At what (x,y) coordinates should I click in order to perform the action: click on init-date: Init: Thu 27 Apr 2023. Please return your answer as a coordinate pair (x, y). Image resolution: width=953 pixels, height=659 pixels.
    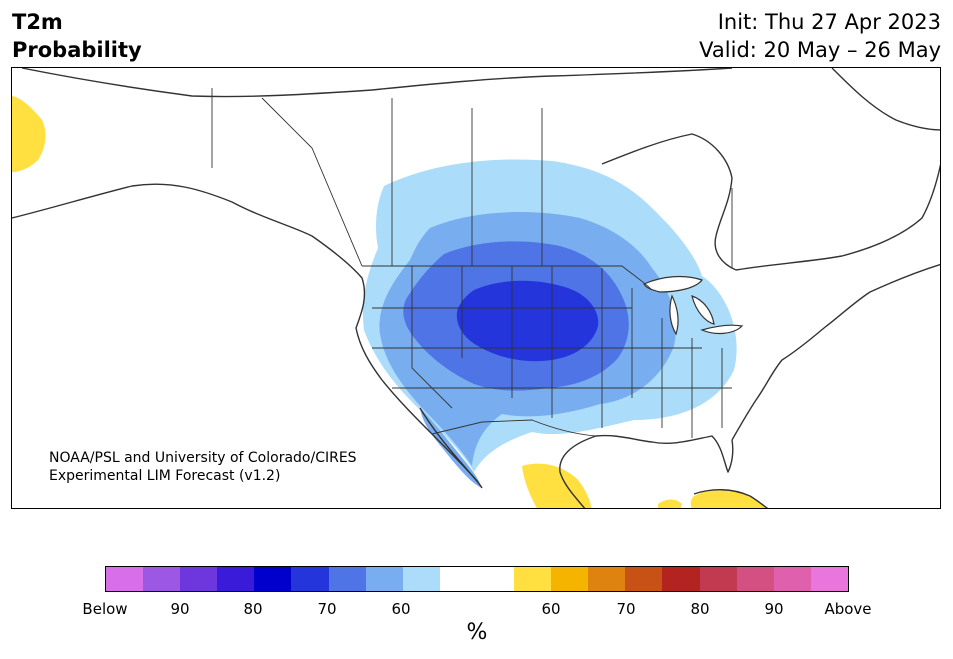
    Looking at the image, I should click on (829, 22).